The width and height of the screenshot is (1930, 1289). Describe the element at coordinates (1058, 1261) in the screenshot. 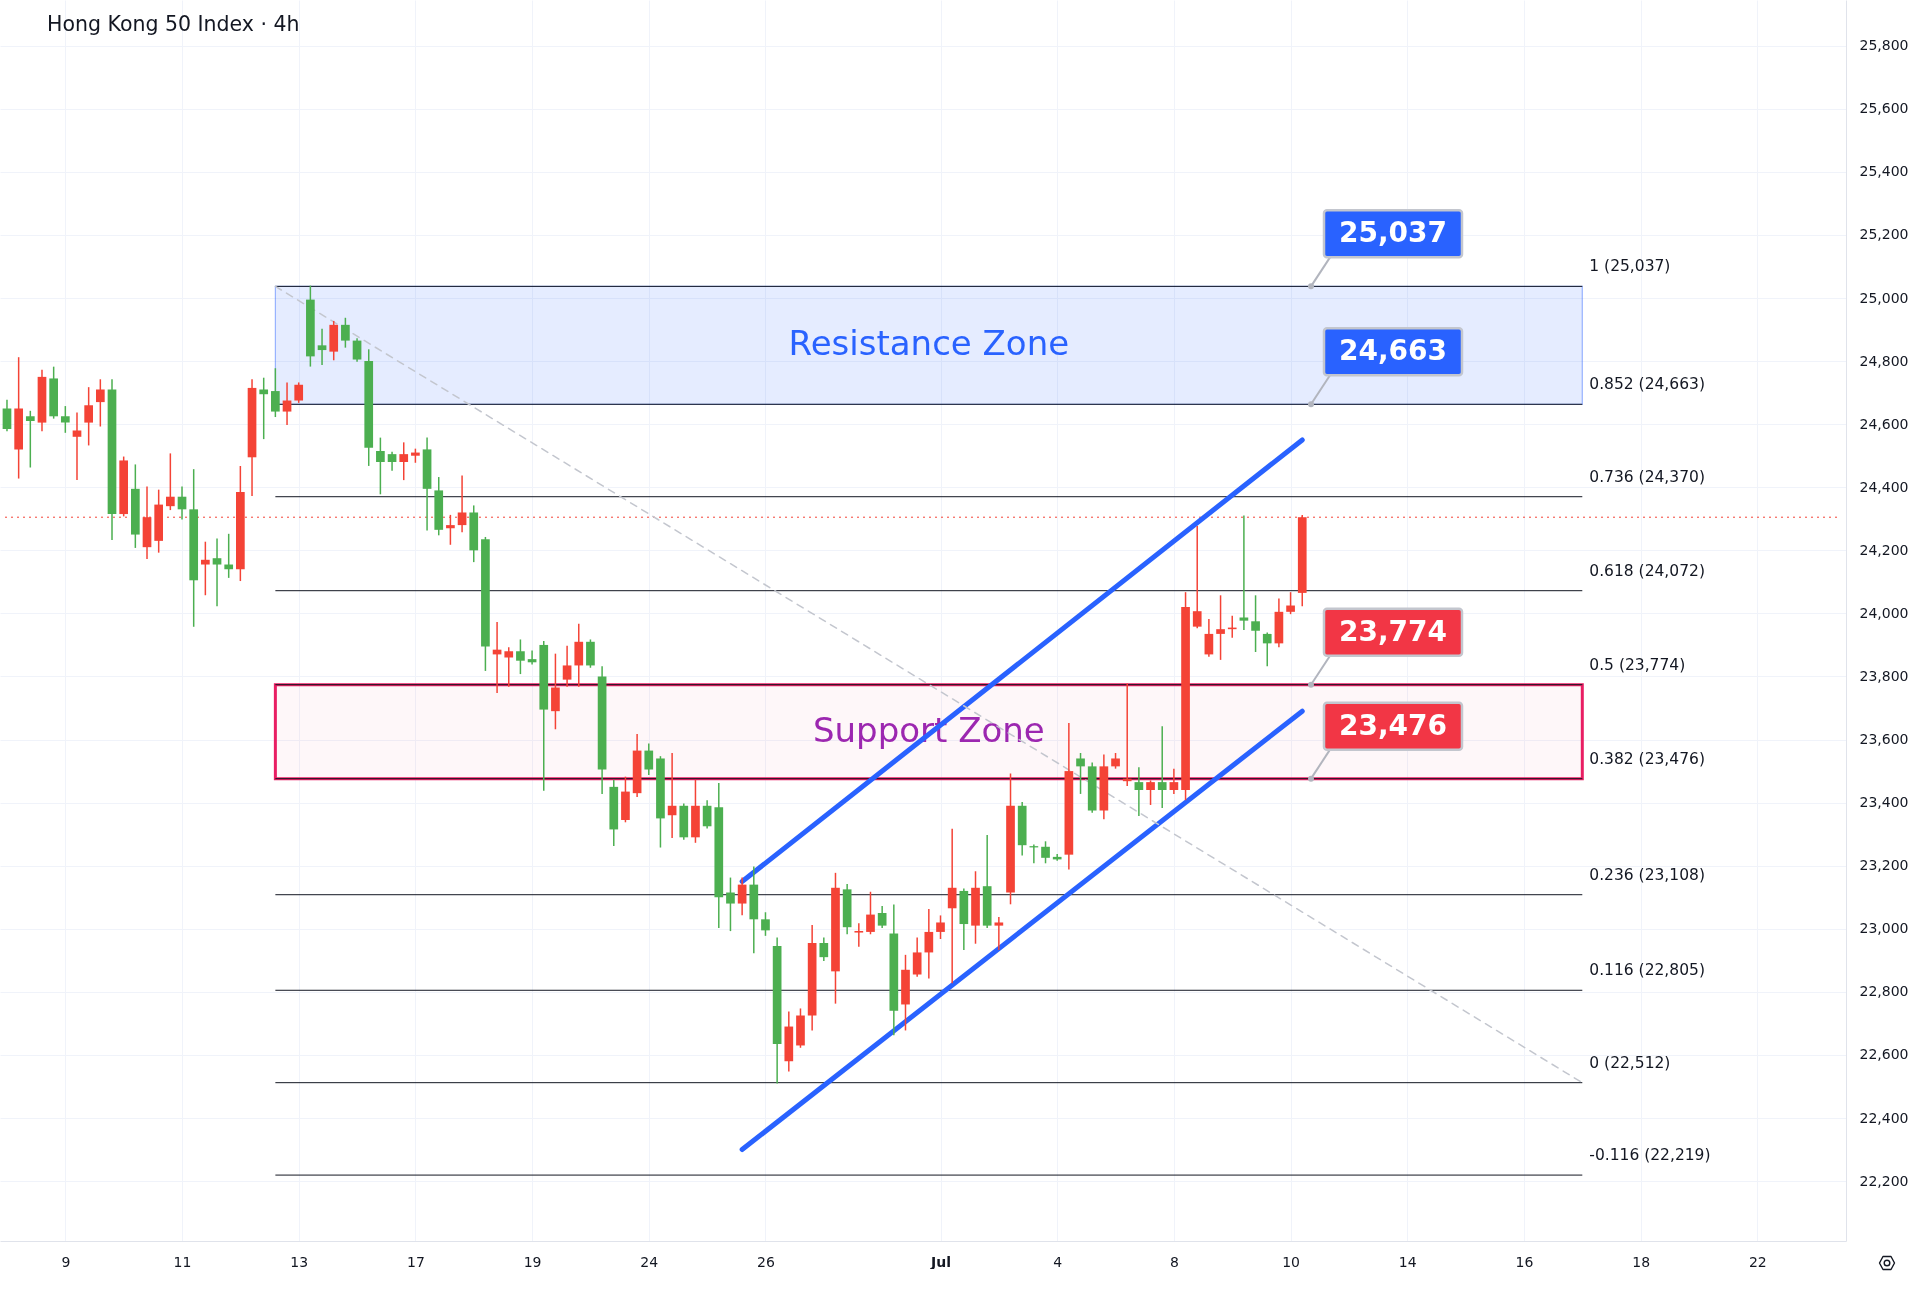

I see `x-tick-label: 4` at that location.